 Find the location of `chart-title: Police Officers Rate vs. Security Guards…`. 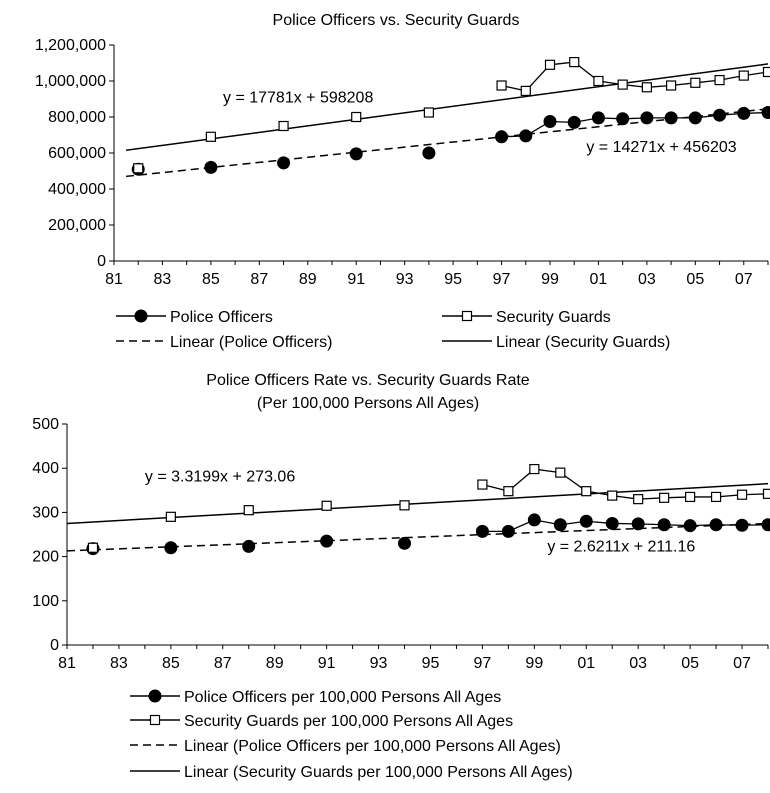

chart-title: Police Officers Rate vs. Security Guards… is located at coordinates (367, 380).